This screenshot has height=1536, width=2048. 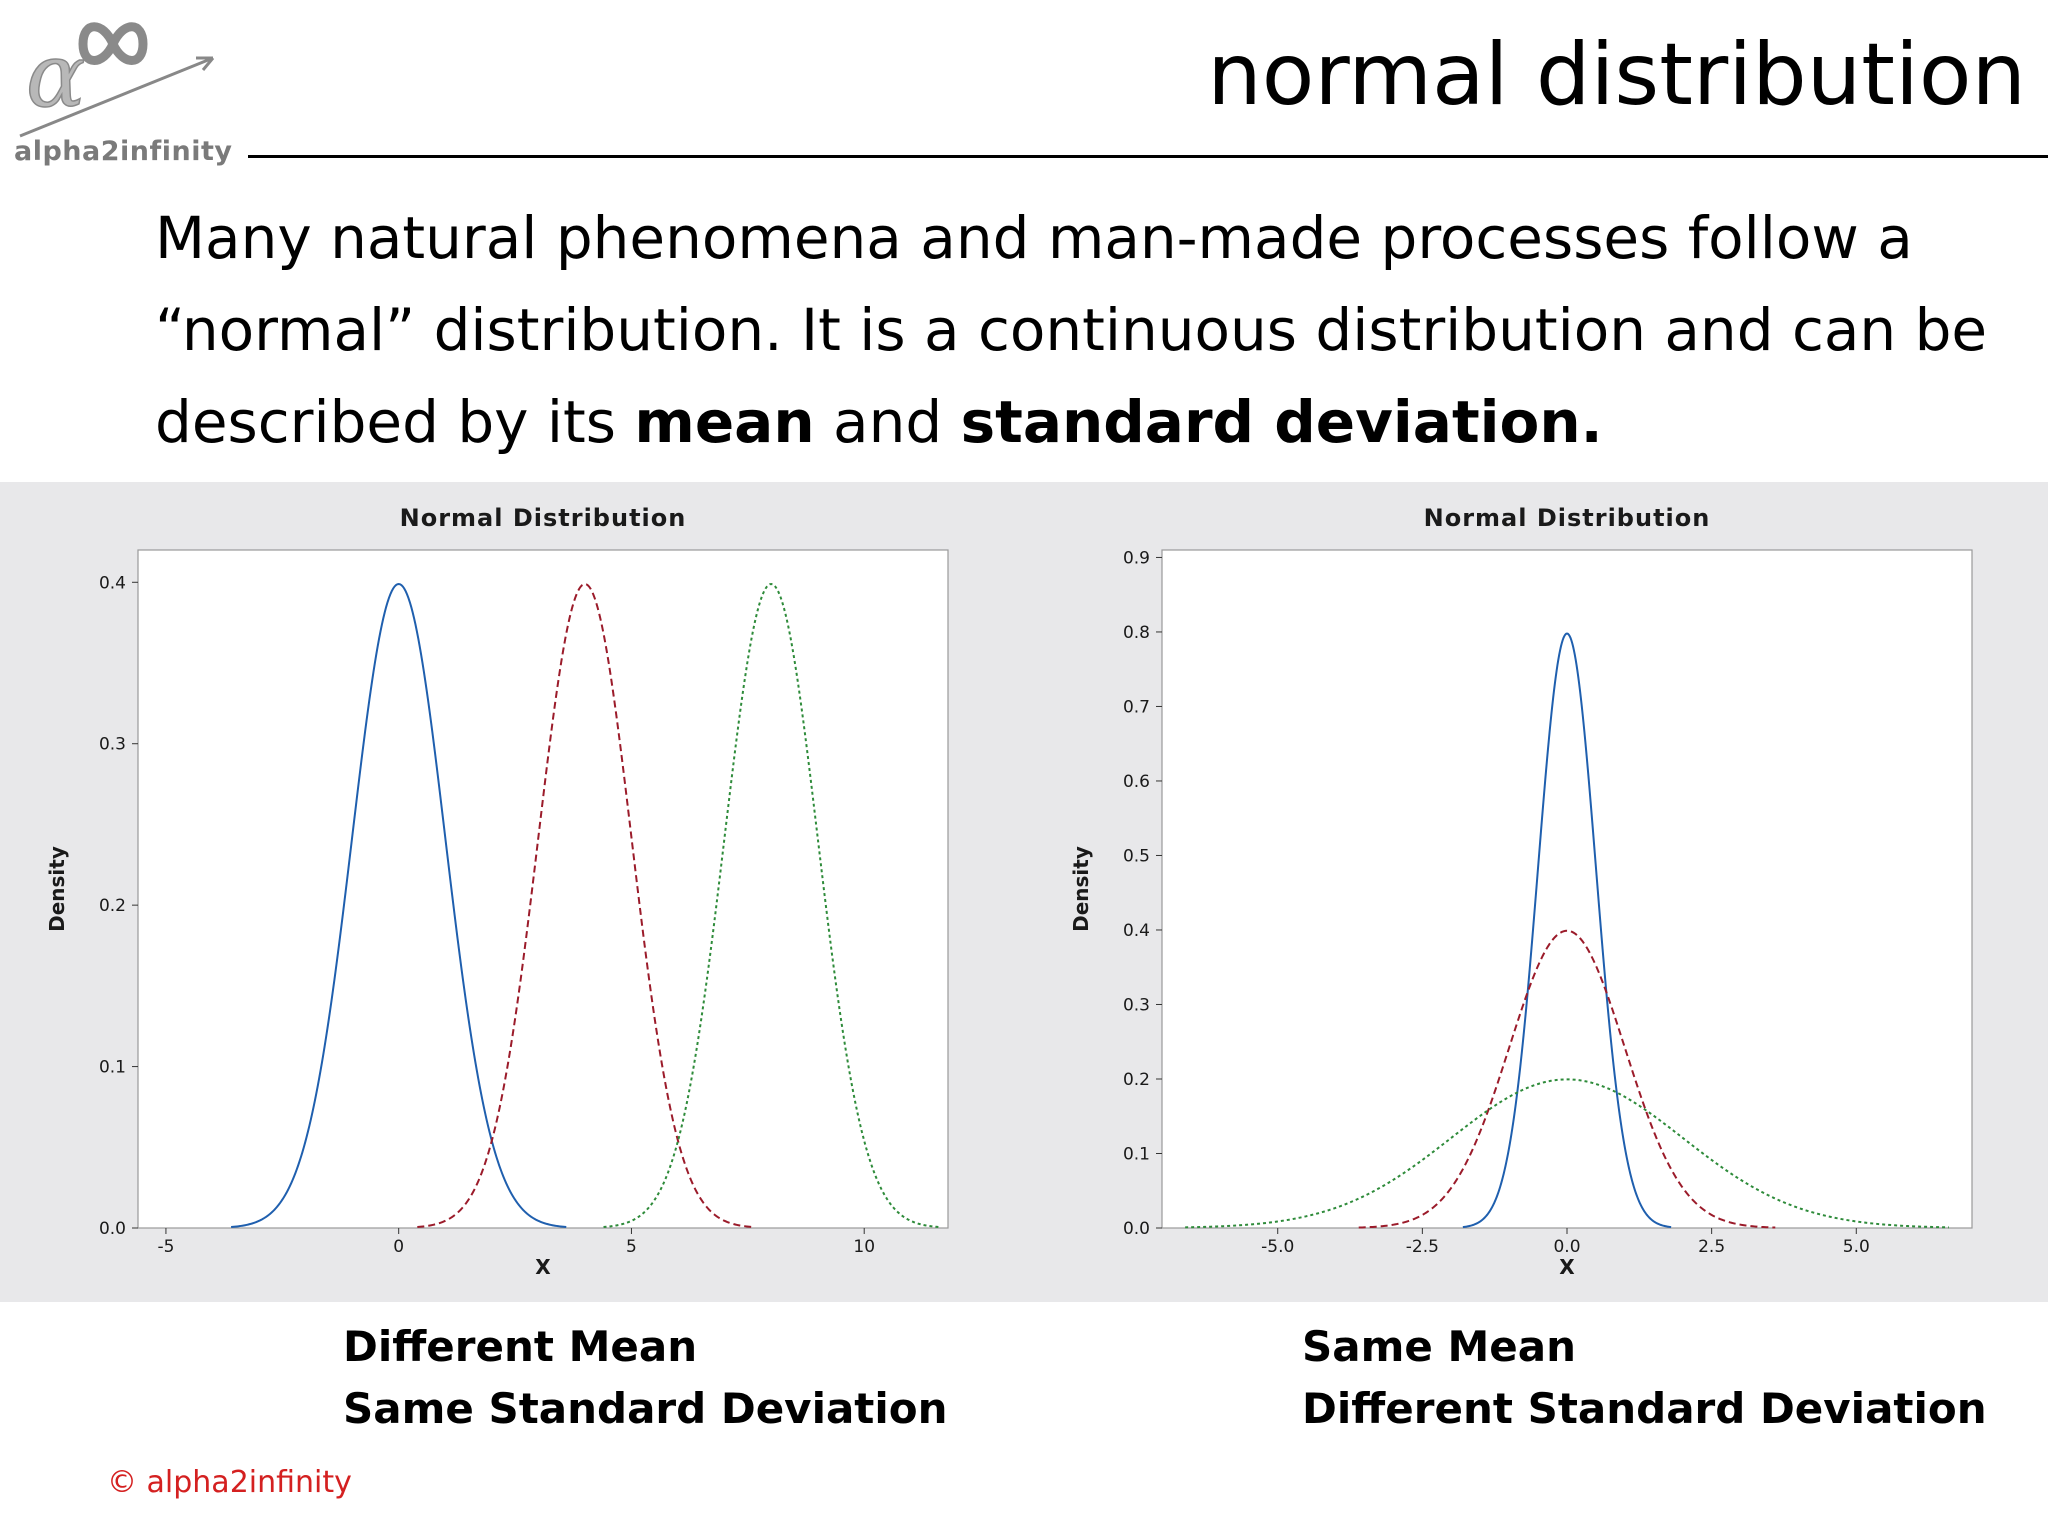 What do you see at coordinates (1439, 1346) in the screenshot?
I see `caption-right-line1: Same Mean` at bounding box center [1439, 1346].